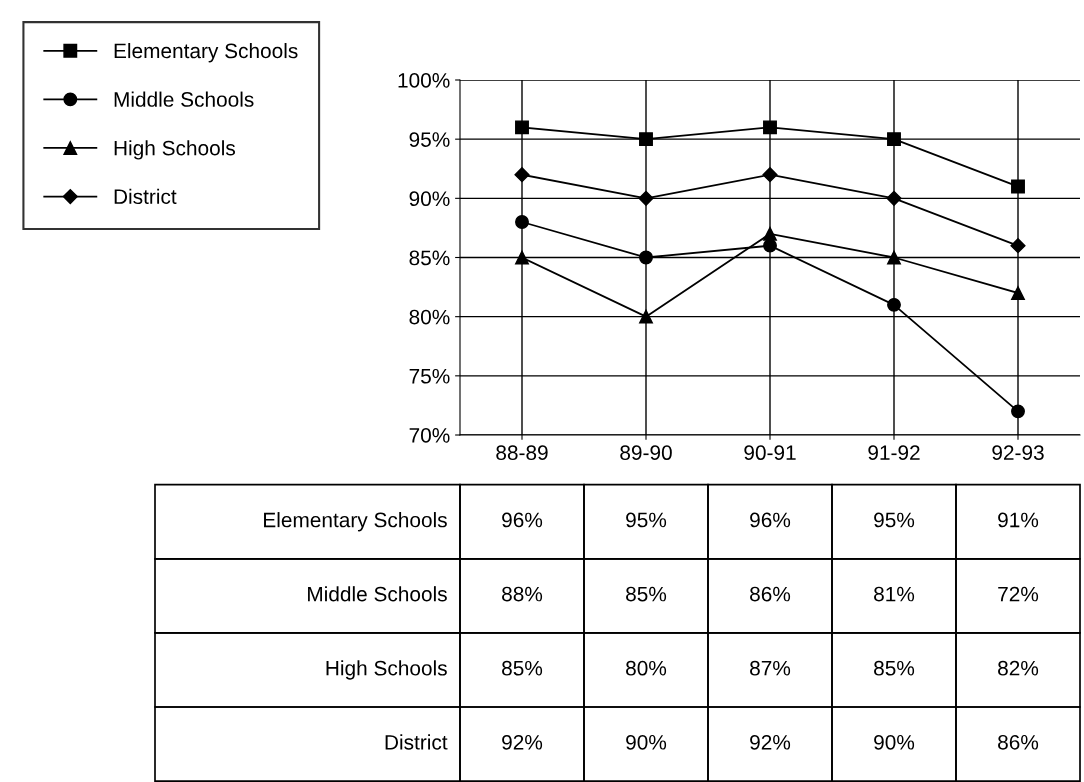  Describe the element at coordinates (355, 522) in the screenshot. I see `text: Elementary Schools` at that location.